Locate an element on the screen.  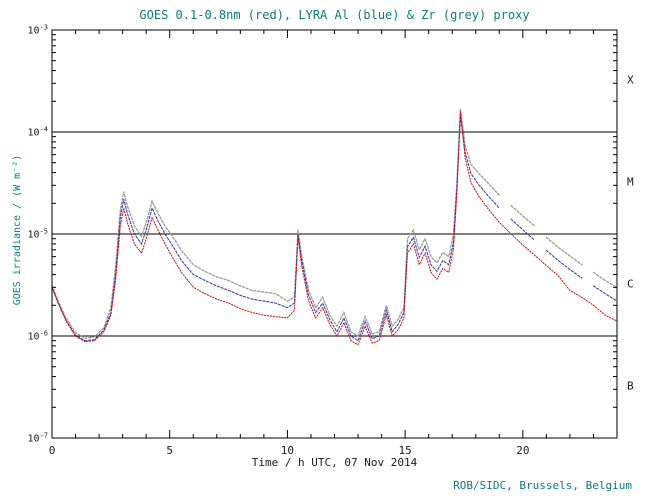
y-tick-label: 10⁻⁵ is located at coordinates (37, 234).